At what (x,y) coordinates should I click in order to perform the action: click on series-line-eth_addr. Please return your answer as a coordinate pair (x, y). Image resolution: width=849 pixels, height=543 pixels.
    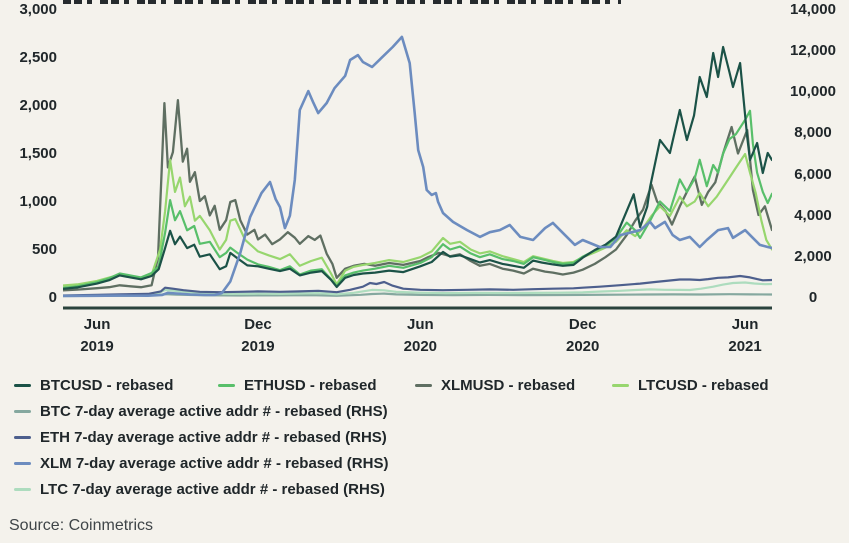
    Looking at the image, I should click on (417, 285).